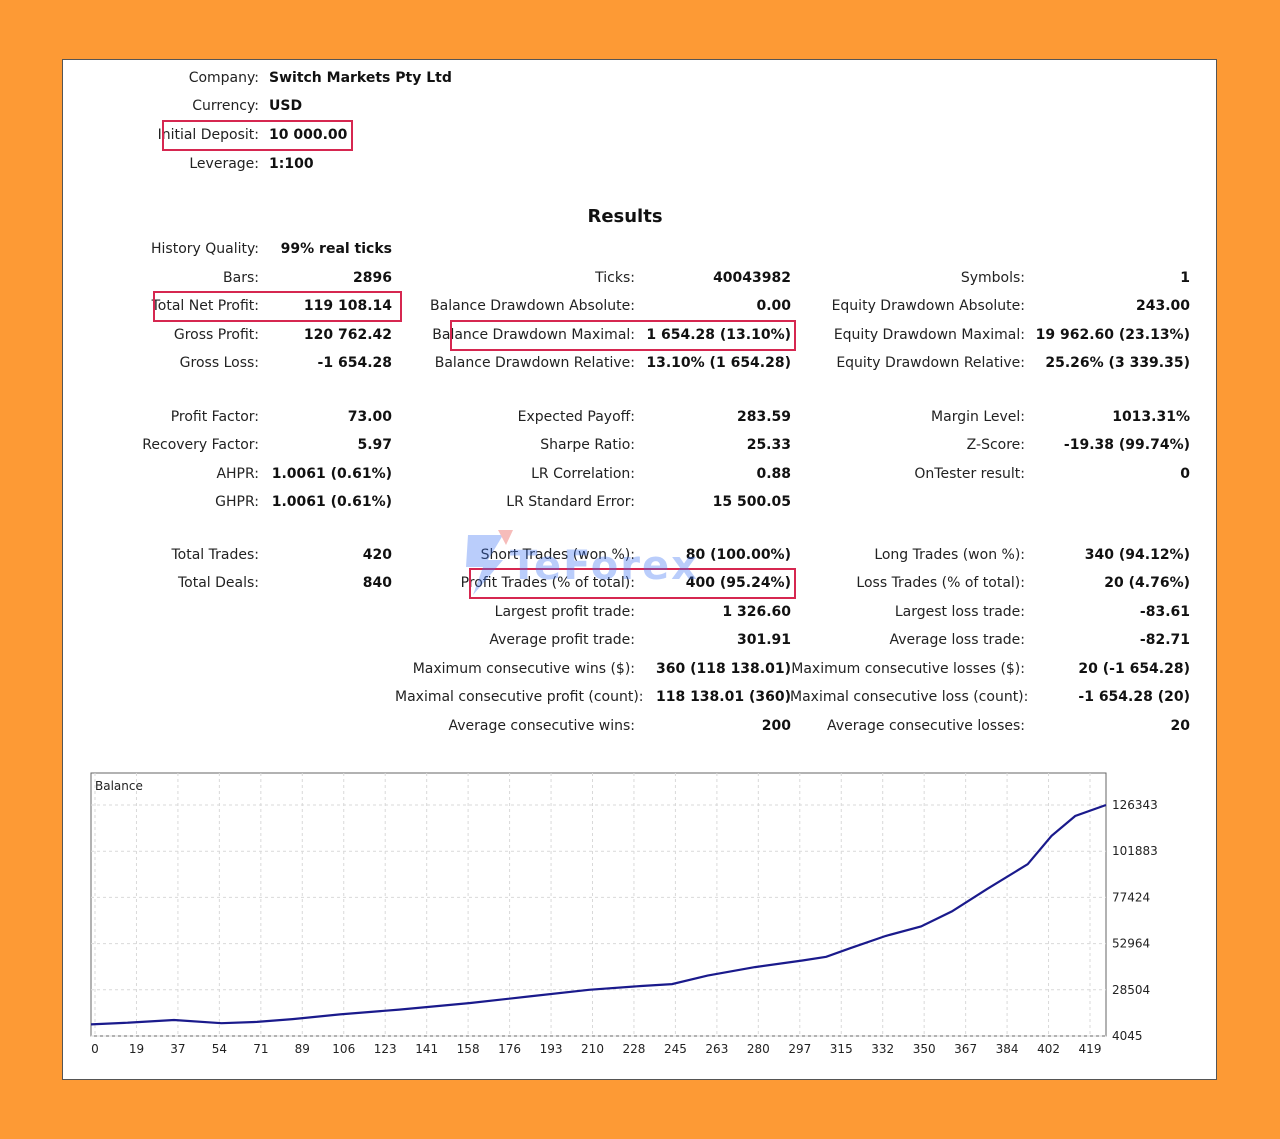 Image resolution: width=1280 pixels, height=1139 pixels. Describe the element at coordinates (949, 555) in the screenshot. I see `col3-stat-label: Long Trades (won %):` at that location.